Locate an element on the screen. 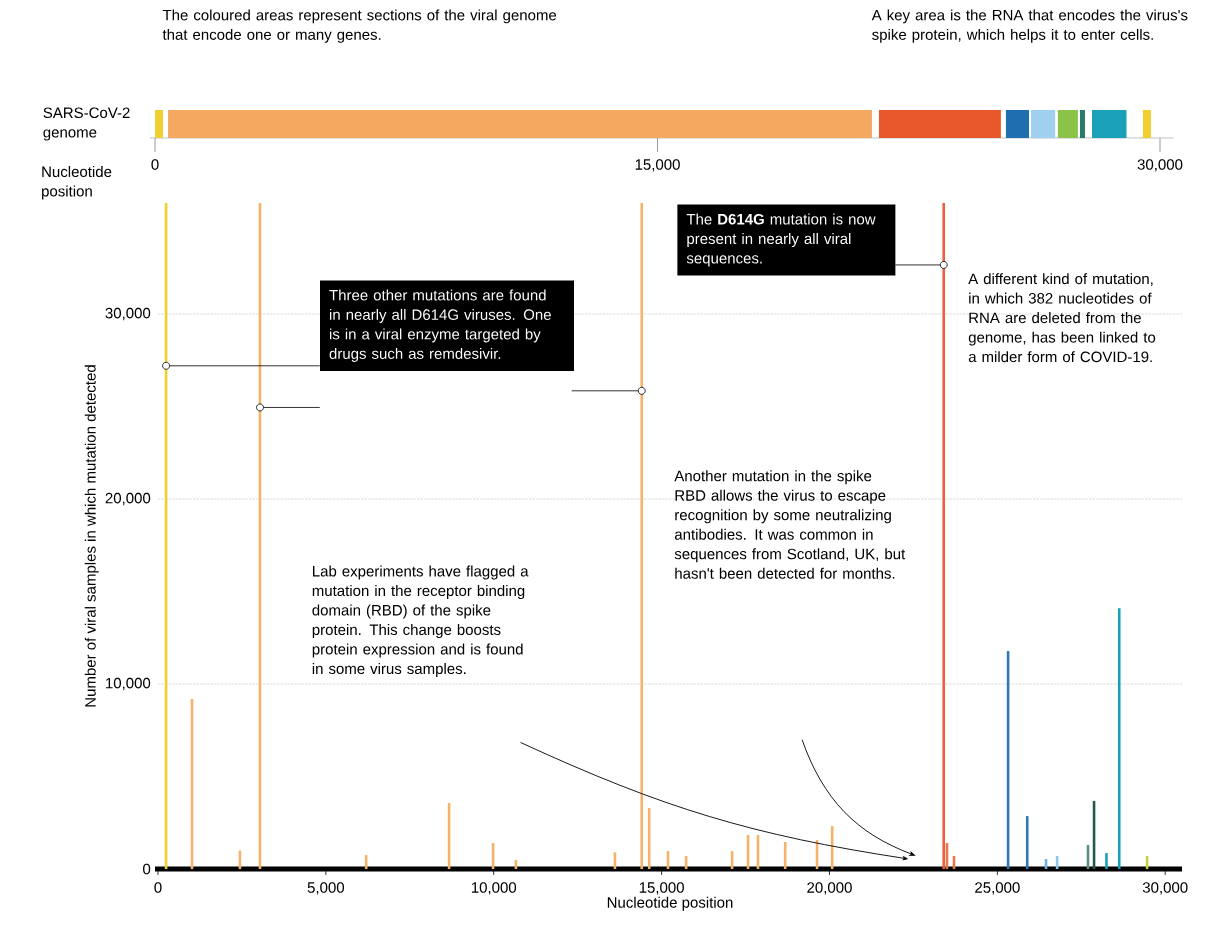  text: The coloured areas represent sections of the viral genome that encode one or many genes. is located at coordinates (359, 26).